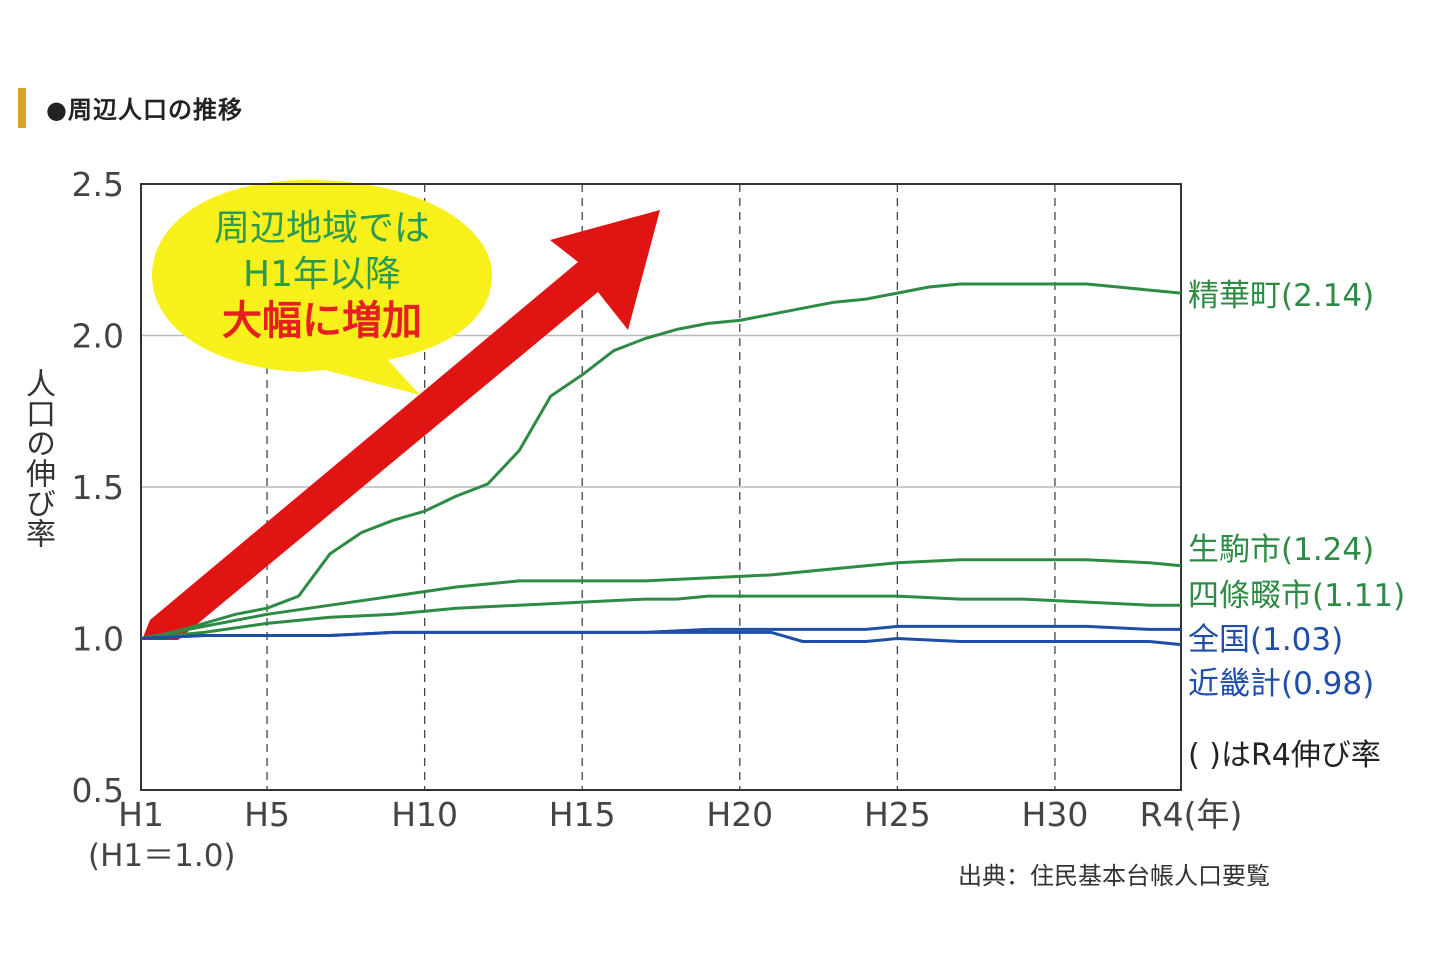 The height and width of the screenshot is (968, 1452). What do you see at coordinates (739, 814) in the screenshot?
I see `x-tick-label: H20` at bounding box center [739, 814].